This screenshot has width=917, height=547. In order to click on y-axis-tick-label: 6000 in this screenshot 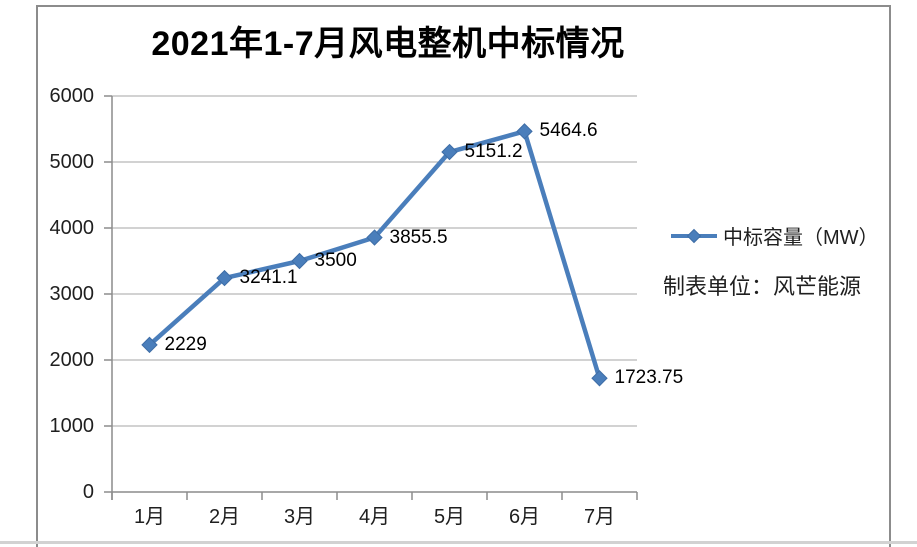, I will do `click(72, 96)`.